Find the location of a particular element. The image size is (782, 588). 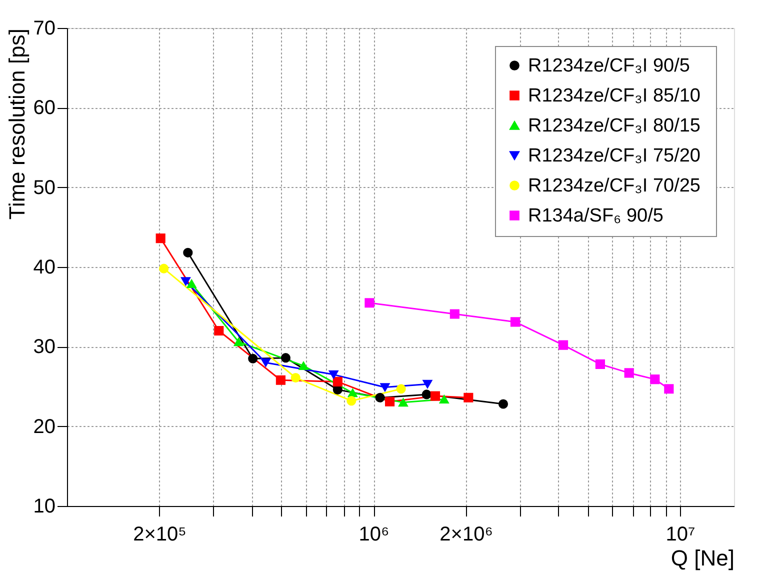

legend-label: R1234ze/CF₃I 70/25 is located at coordinates (614, 186).